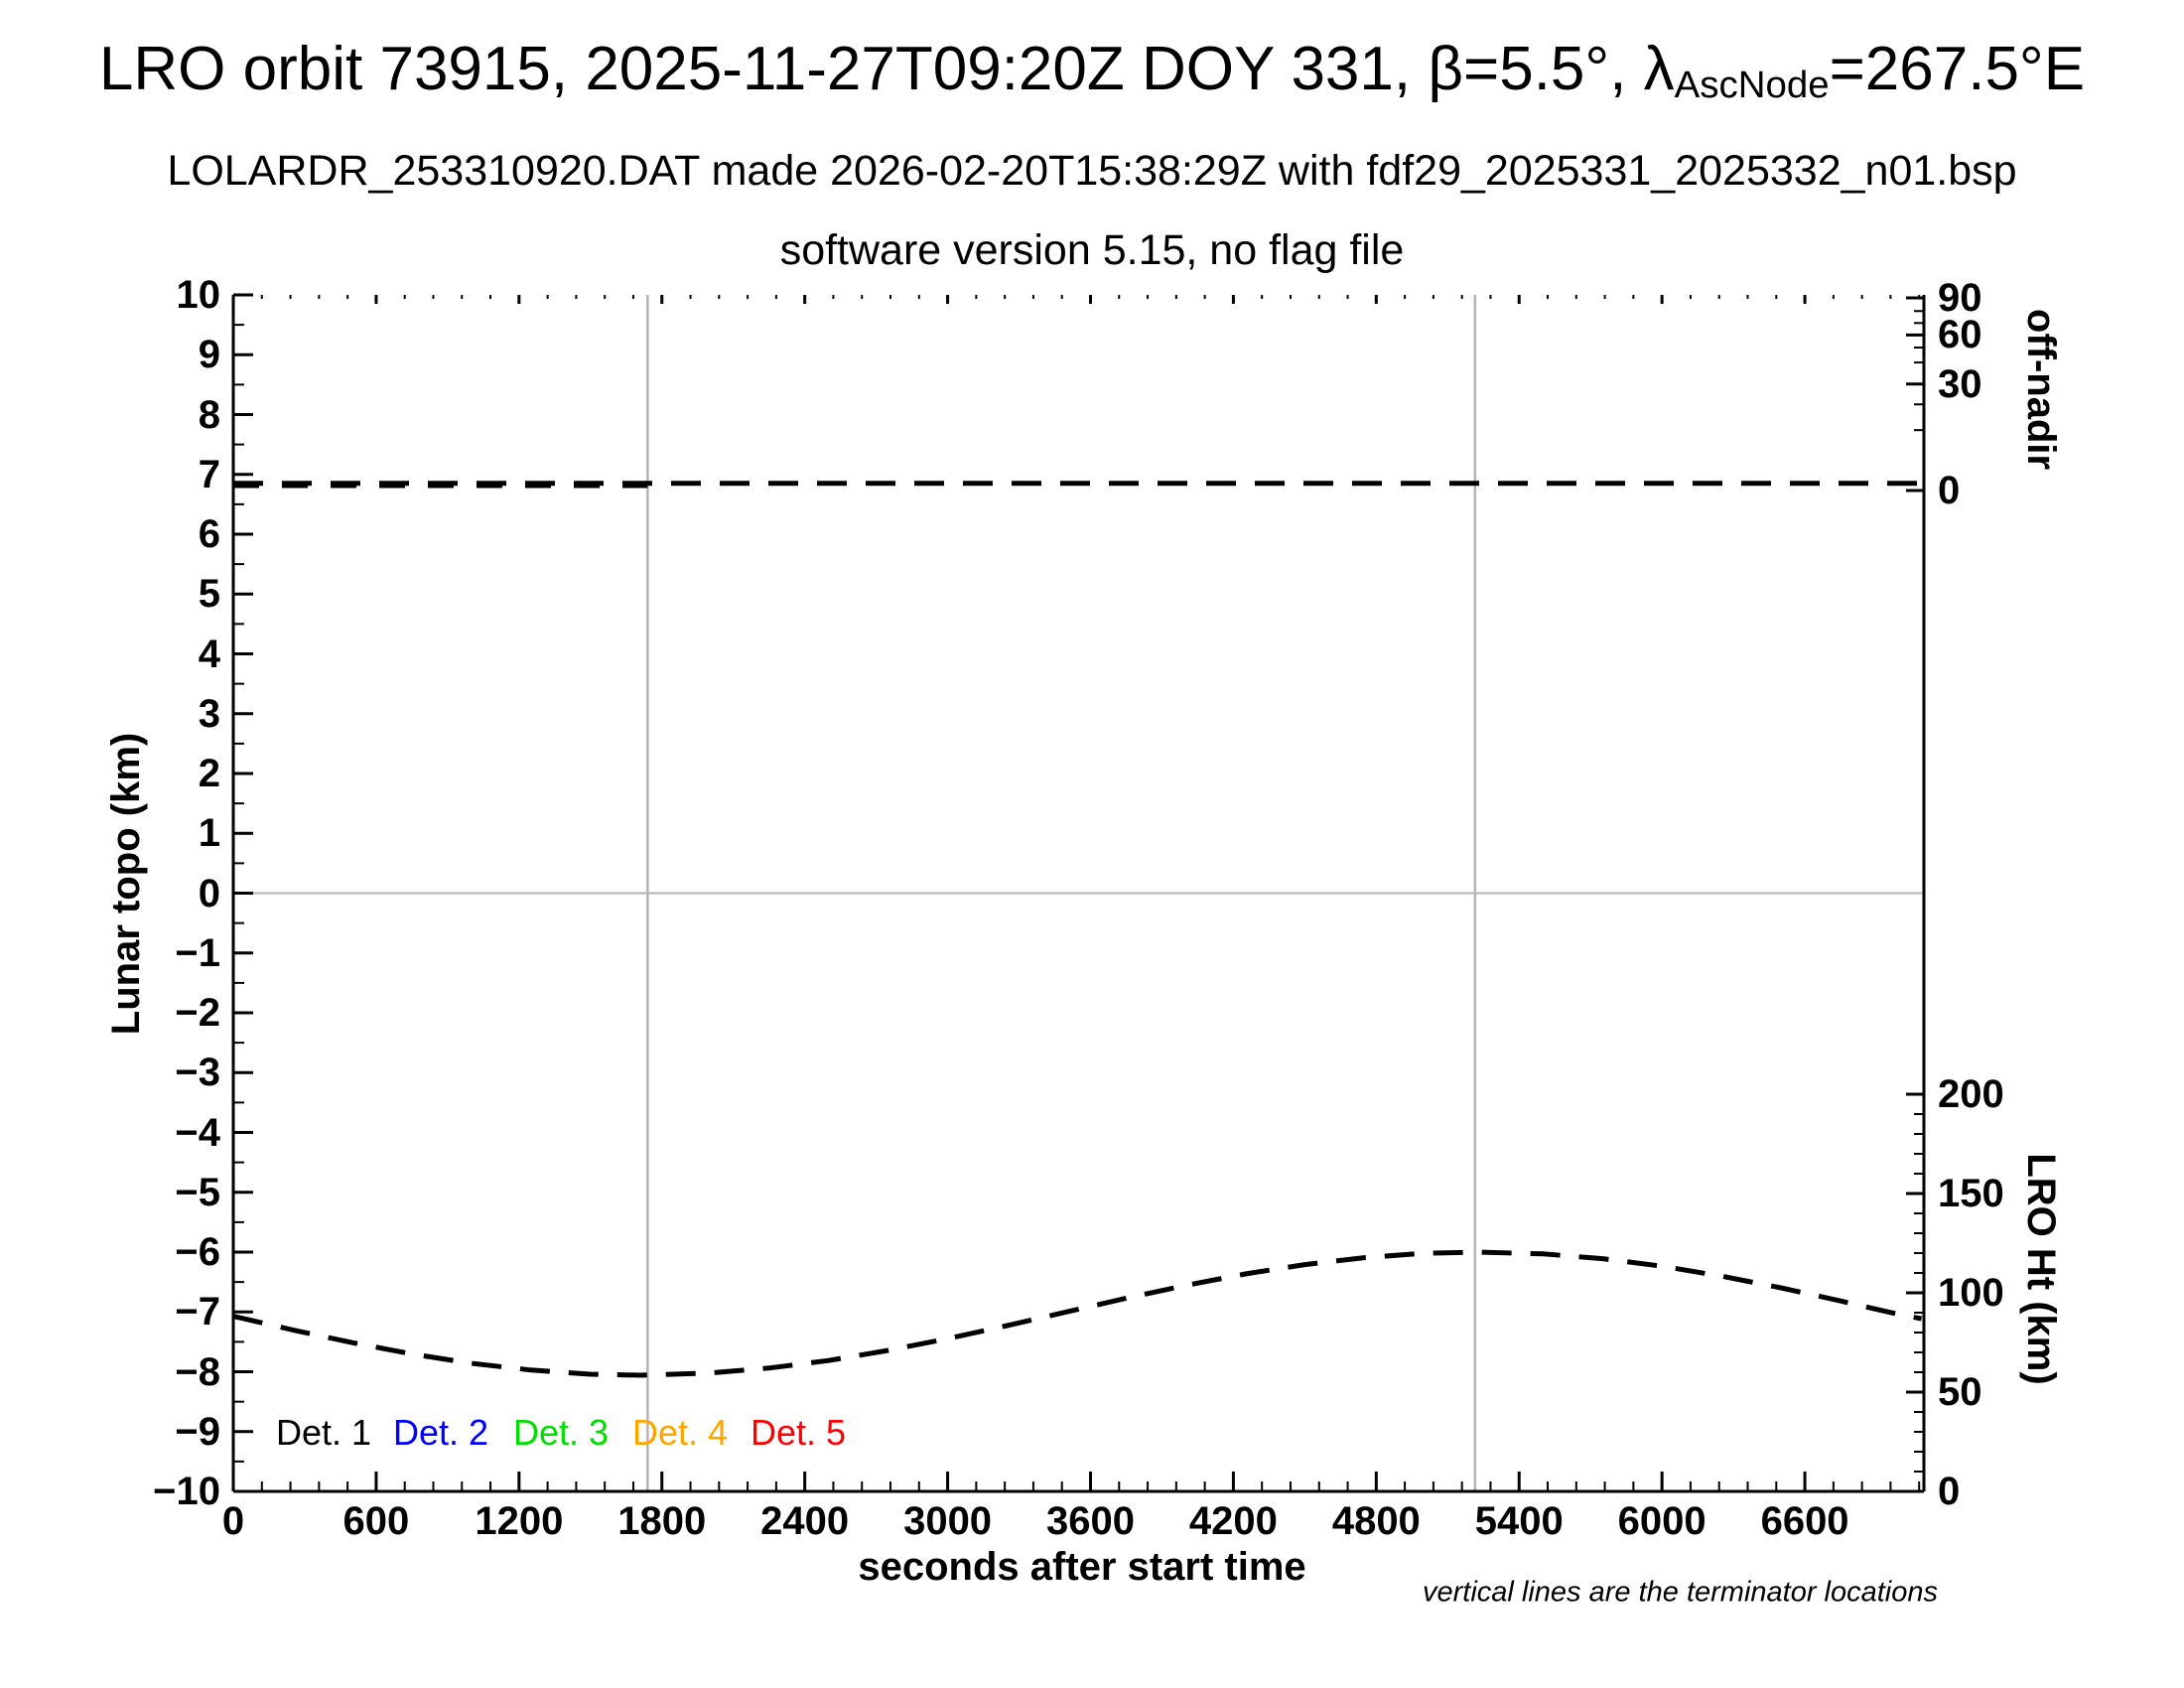 The image size is (2184, 1688). What do you see at coordinates (2041, 1269) in the screenshot?
I see `y-axis-title-lro-height: LRO Ht (km)` at bounding box center [2041, 1269].